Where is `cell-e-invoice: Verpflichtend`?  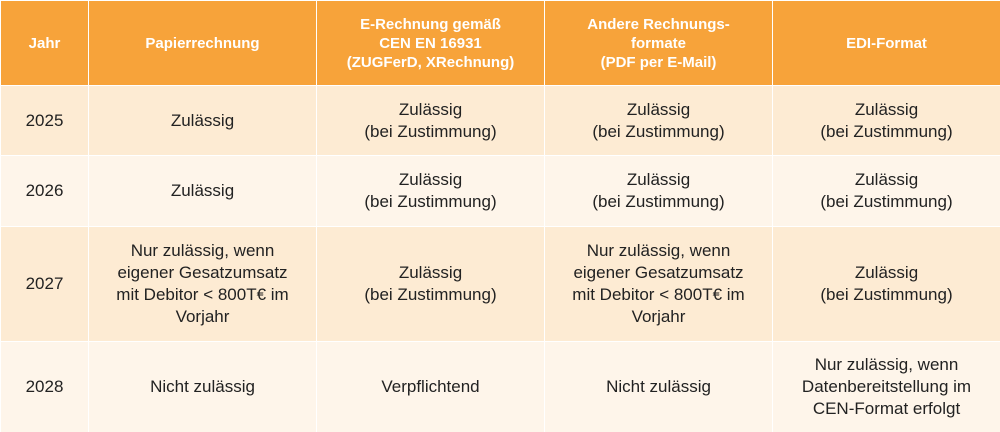 cell-e-invoice: Verpflichtend is located at coordinates (430, 386).